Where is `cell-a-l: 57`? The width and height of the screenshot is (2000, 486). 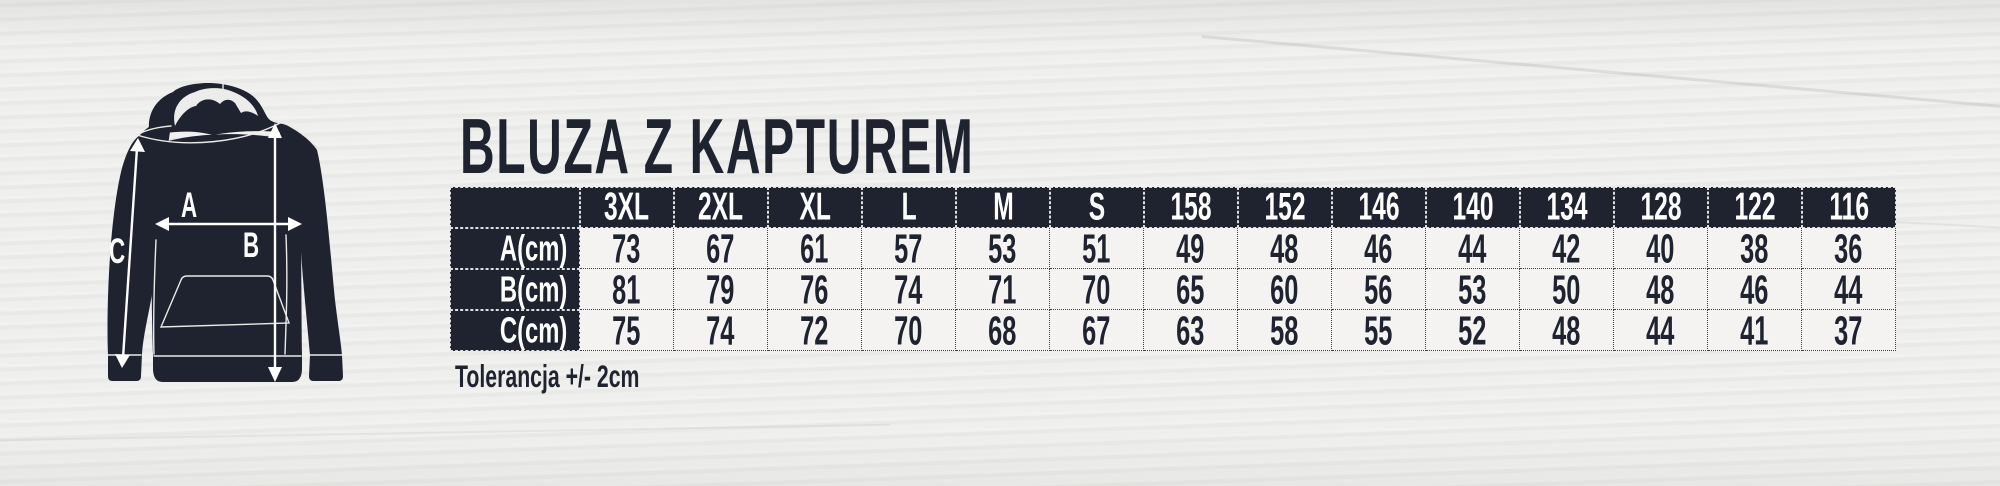
cell-a-l: 57 is located at coordinates (909, 248).